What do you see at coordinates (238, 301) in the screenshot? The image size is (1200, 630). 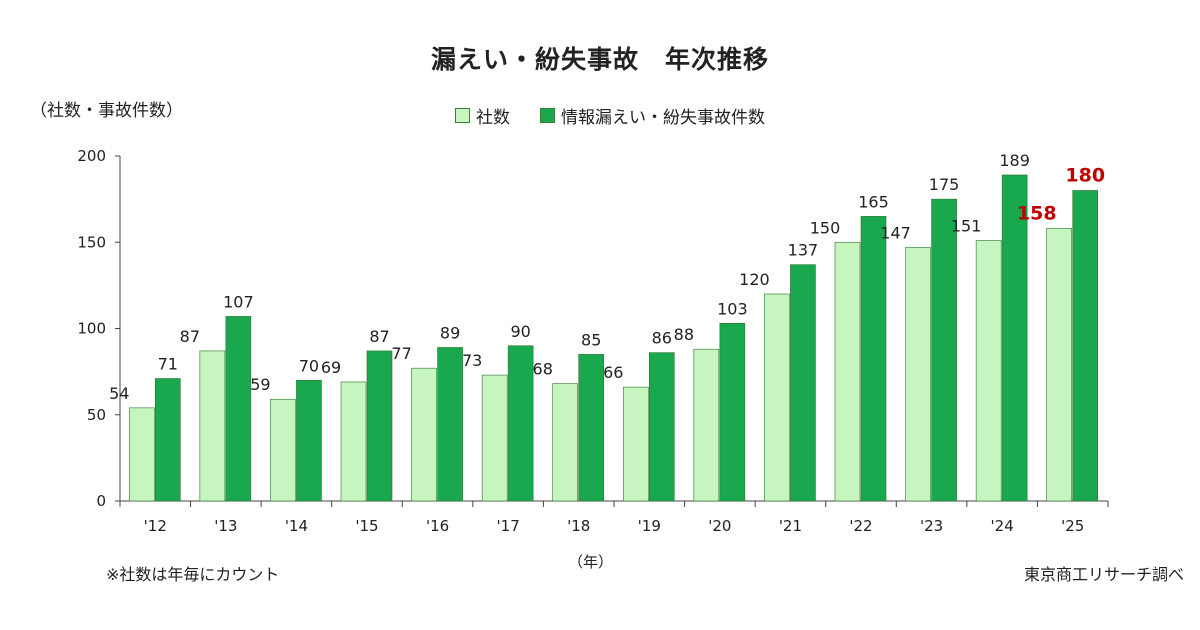 I see `data-label-incidents: 107` at bounding box center [238, 301].